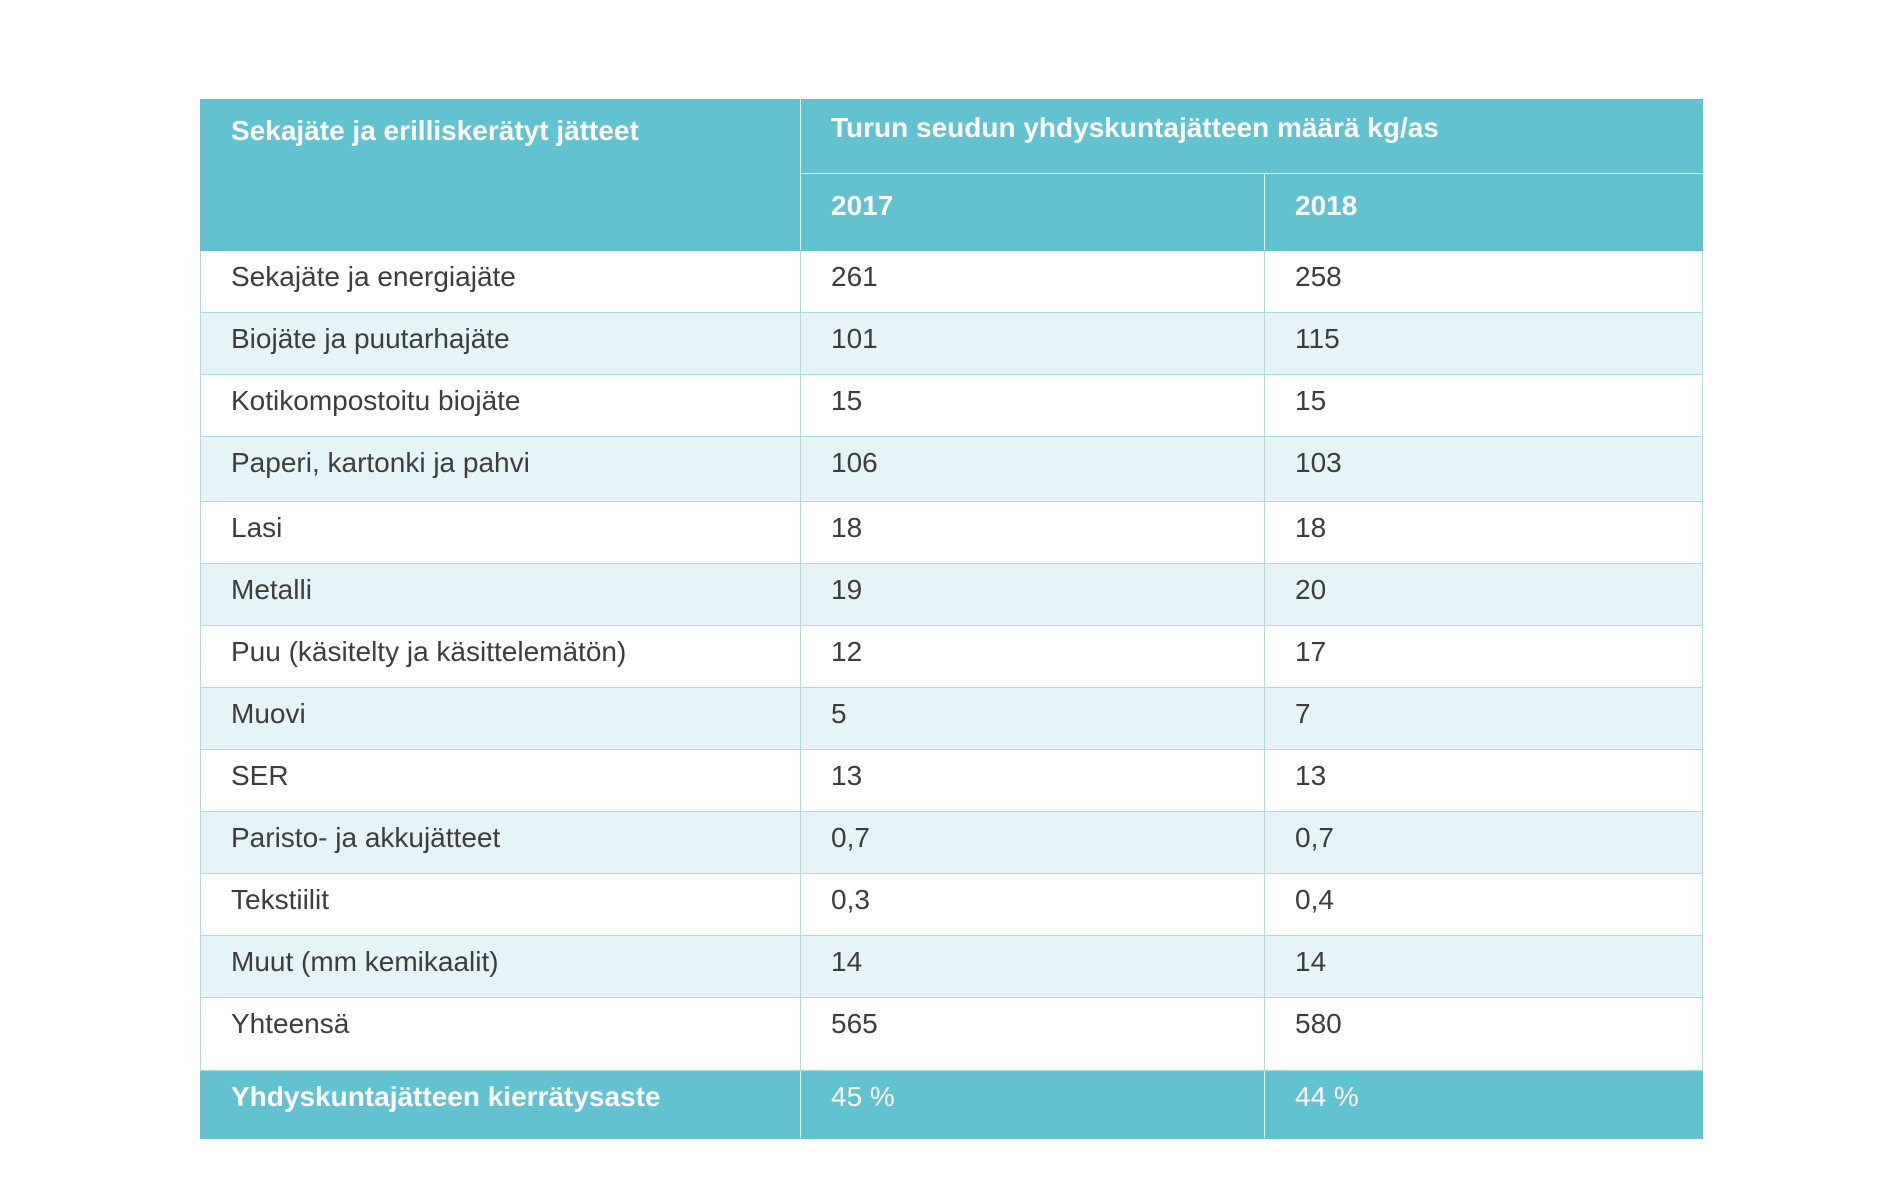 This screenshot has width=1900, height=1200. What do you see at coordinates (1483, 966) in the screenshot?
I see `value-2018: 14` at bounding box center [1483, 966].